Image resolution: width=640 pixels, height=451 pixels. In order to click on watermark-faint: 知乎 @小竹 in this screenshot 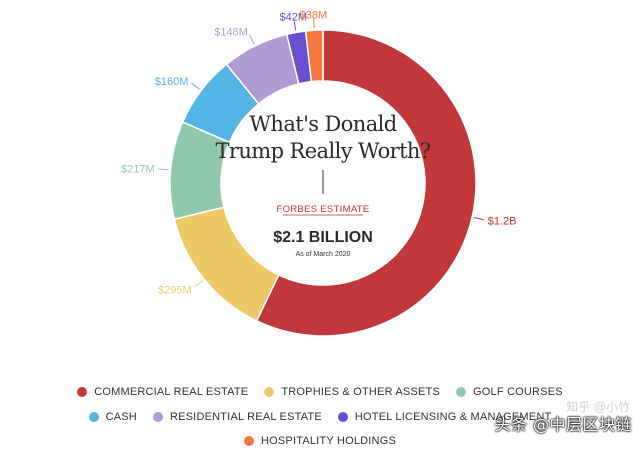, I will do `click(598, 407)`.